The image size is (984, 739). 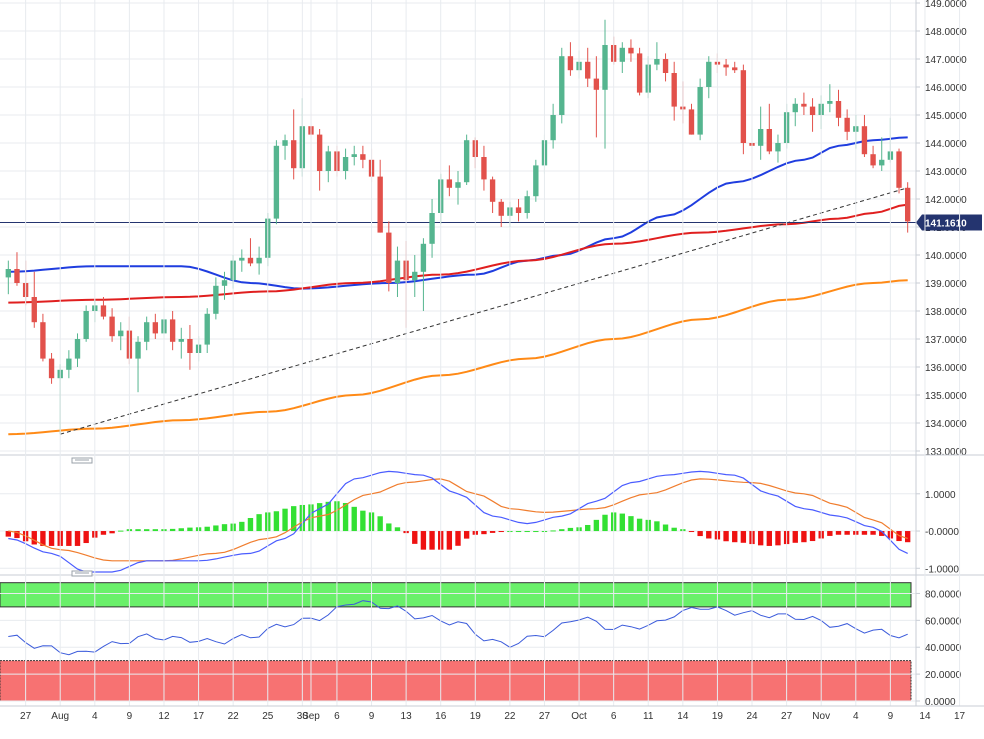 I want to click on x-tick-label: 9, so click(x=372, y=716).